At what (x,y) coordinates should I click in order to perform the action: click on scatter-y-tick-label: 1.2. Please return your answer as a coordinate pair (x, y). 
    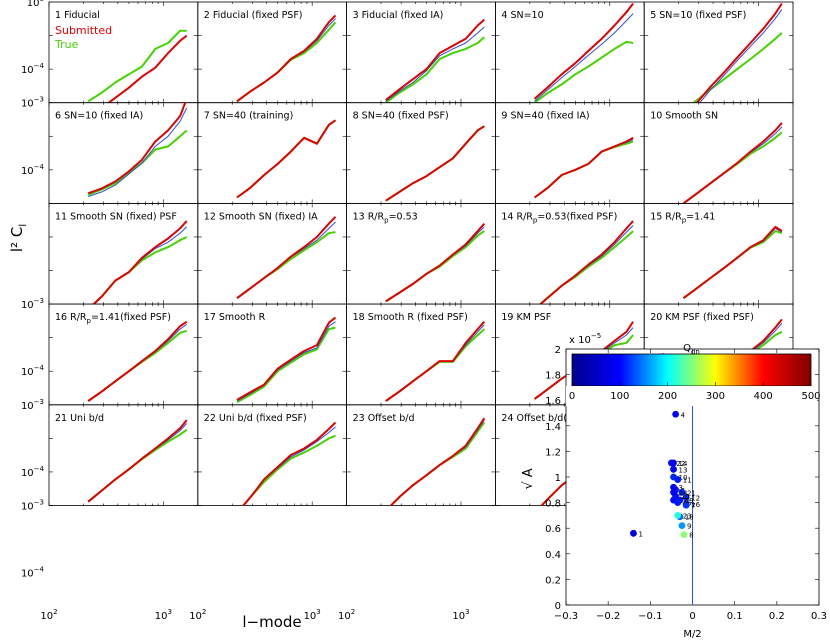
    Looking at the image, I should click on (553, 452).